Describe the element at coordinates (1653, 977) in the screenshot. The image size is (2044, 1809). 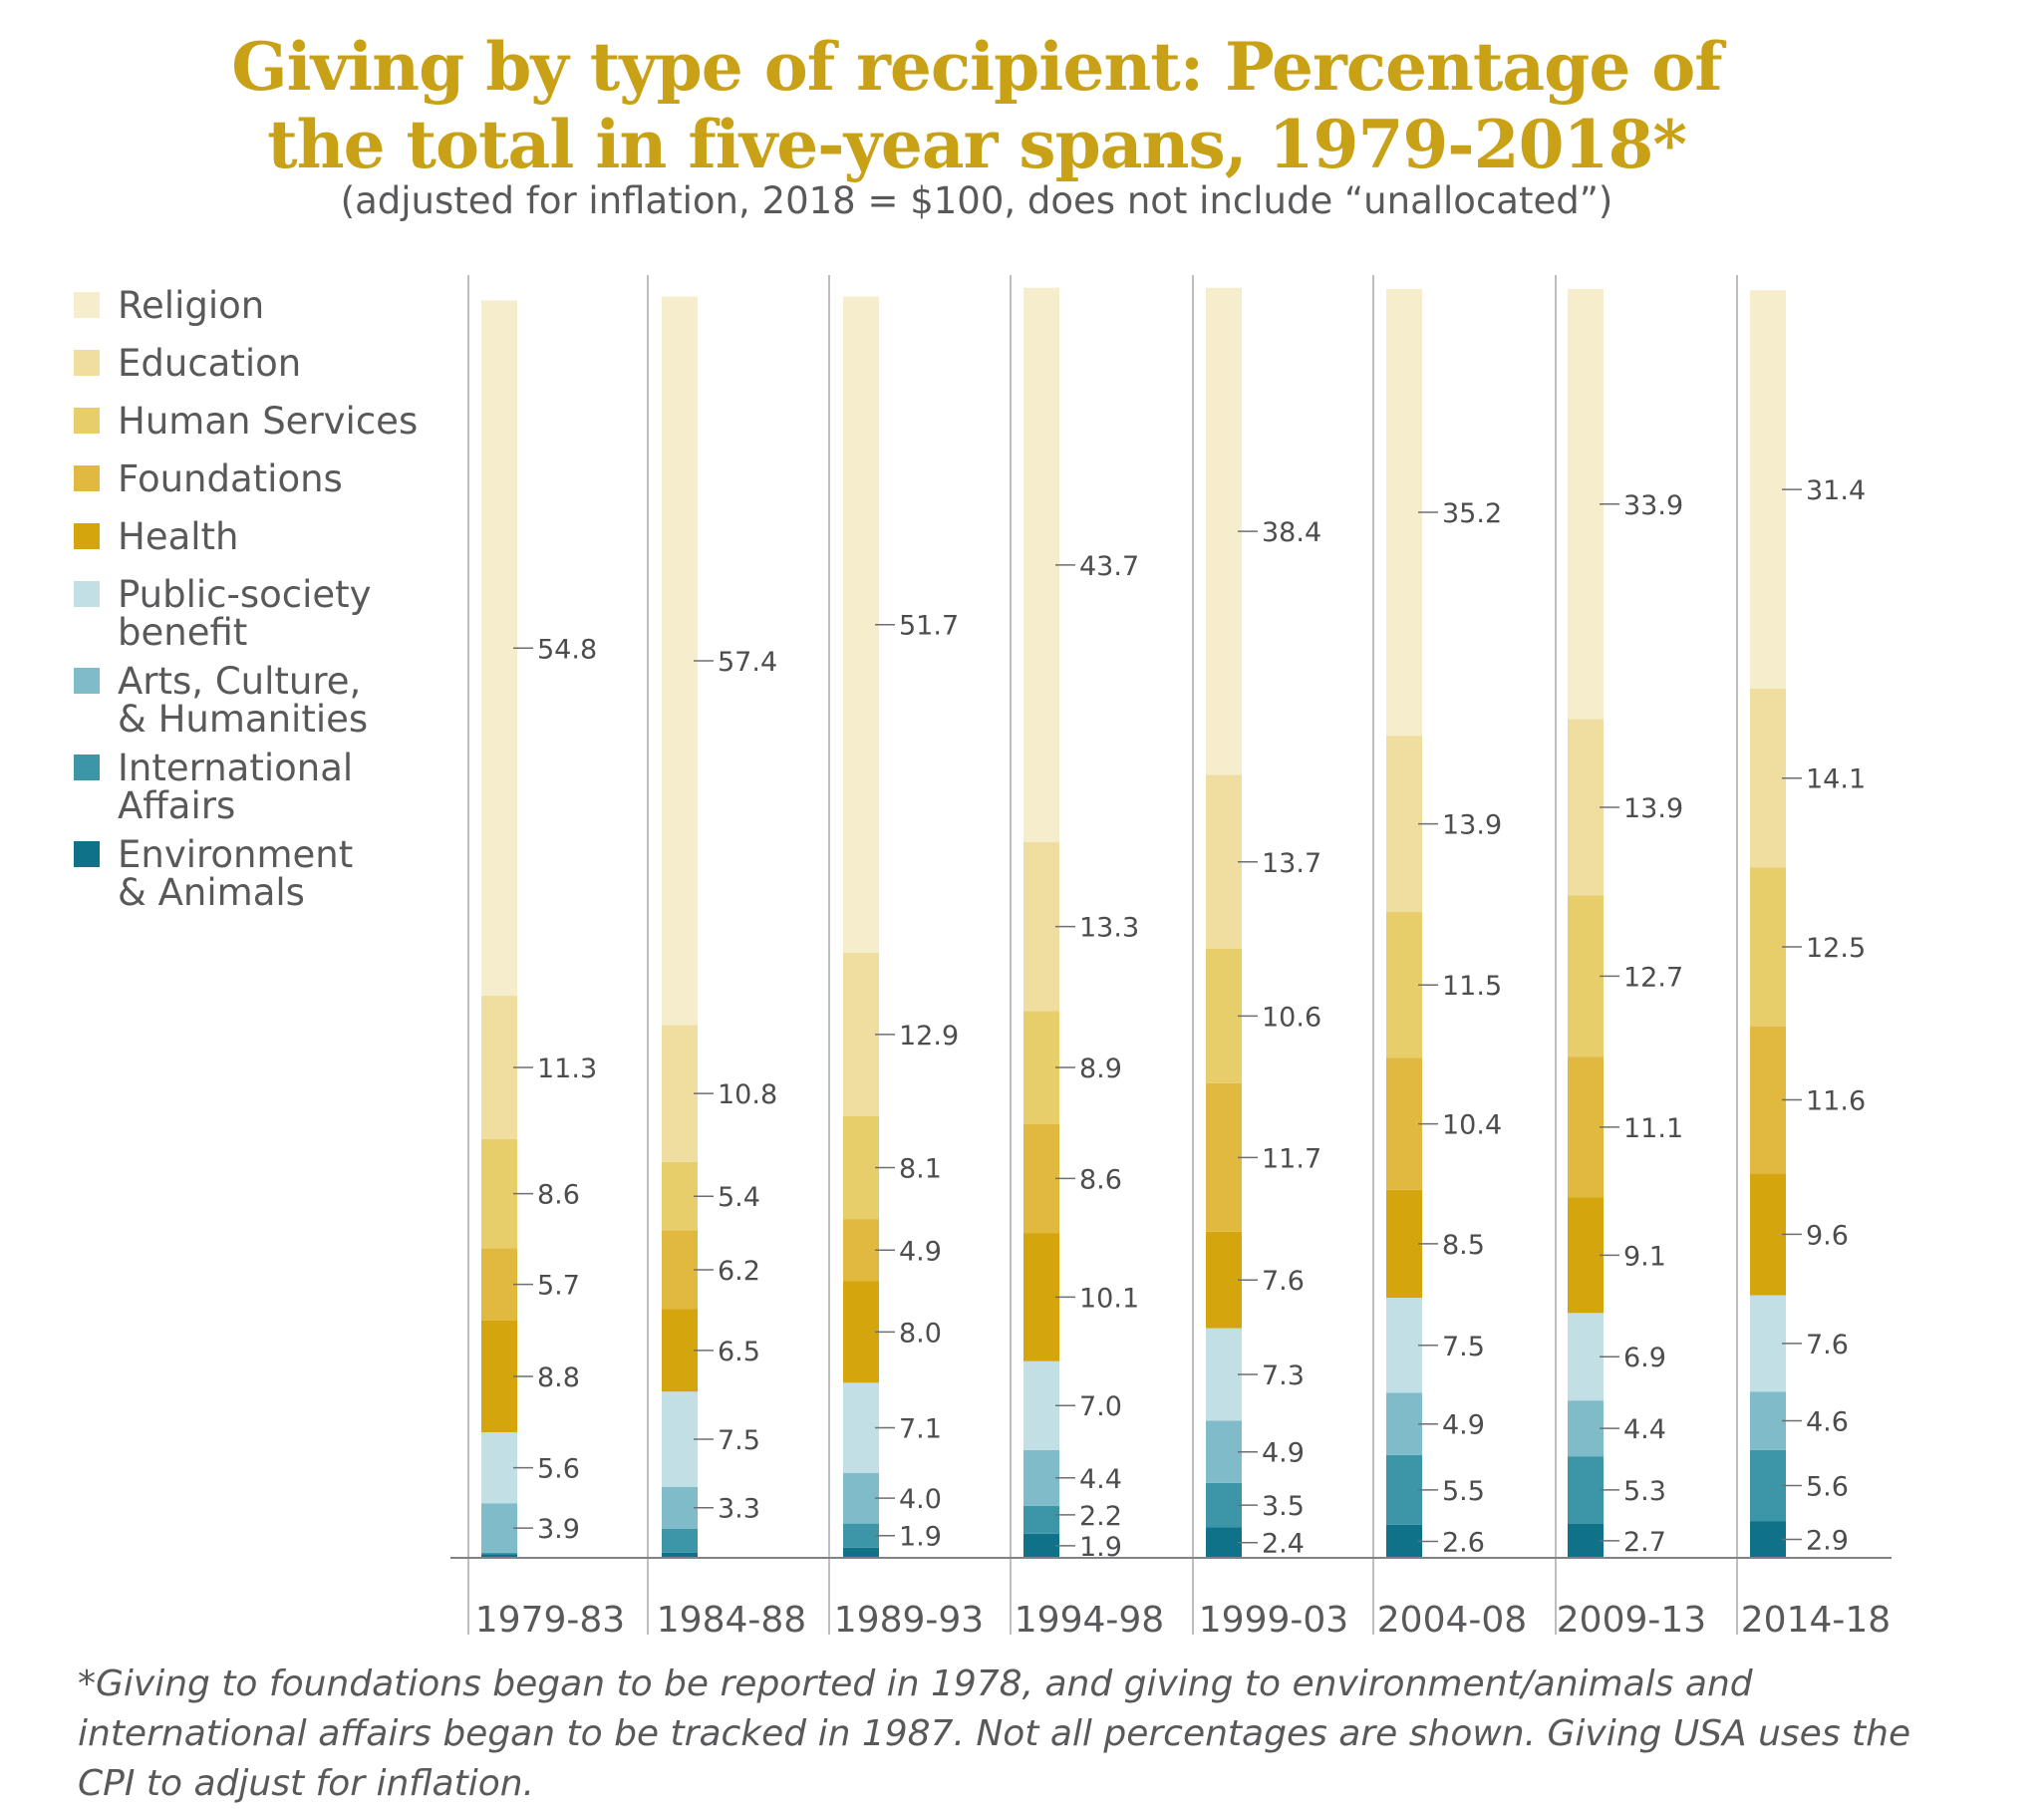
I see `data-label: 12.7` at that location.